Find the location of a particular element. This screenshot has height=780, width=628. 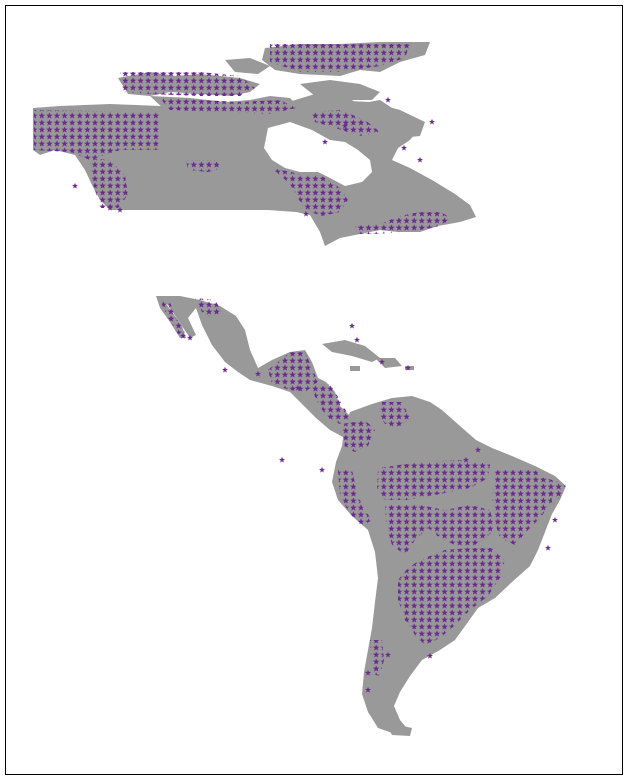

hudson-bay is located at coordinates (318, 154).